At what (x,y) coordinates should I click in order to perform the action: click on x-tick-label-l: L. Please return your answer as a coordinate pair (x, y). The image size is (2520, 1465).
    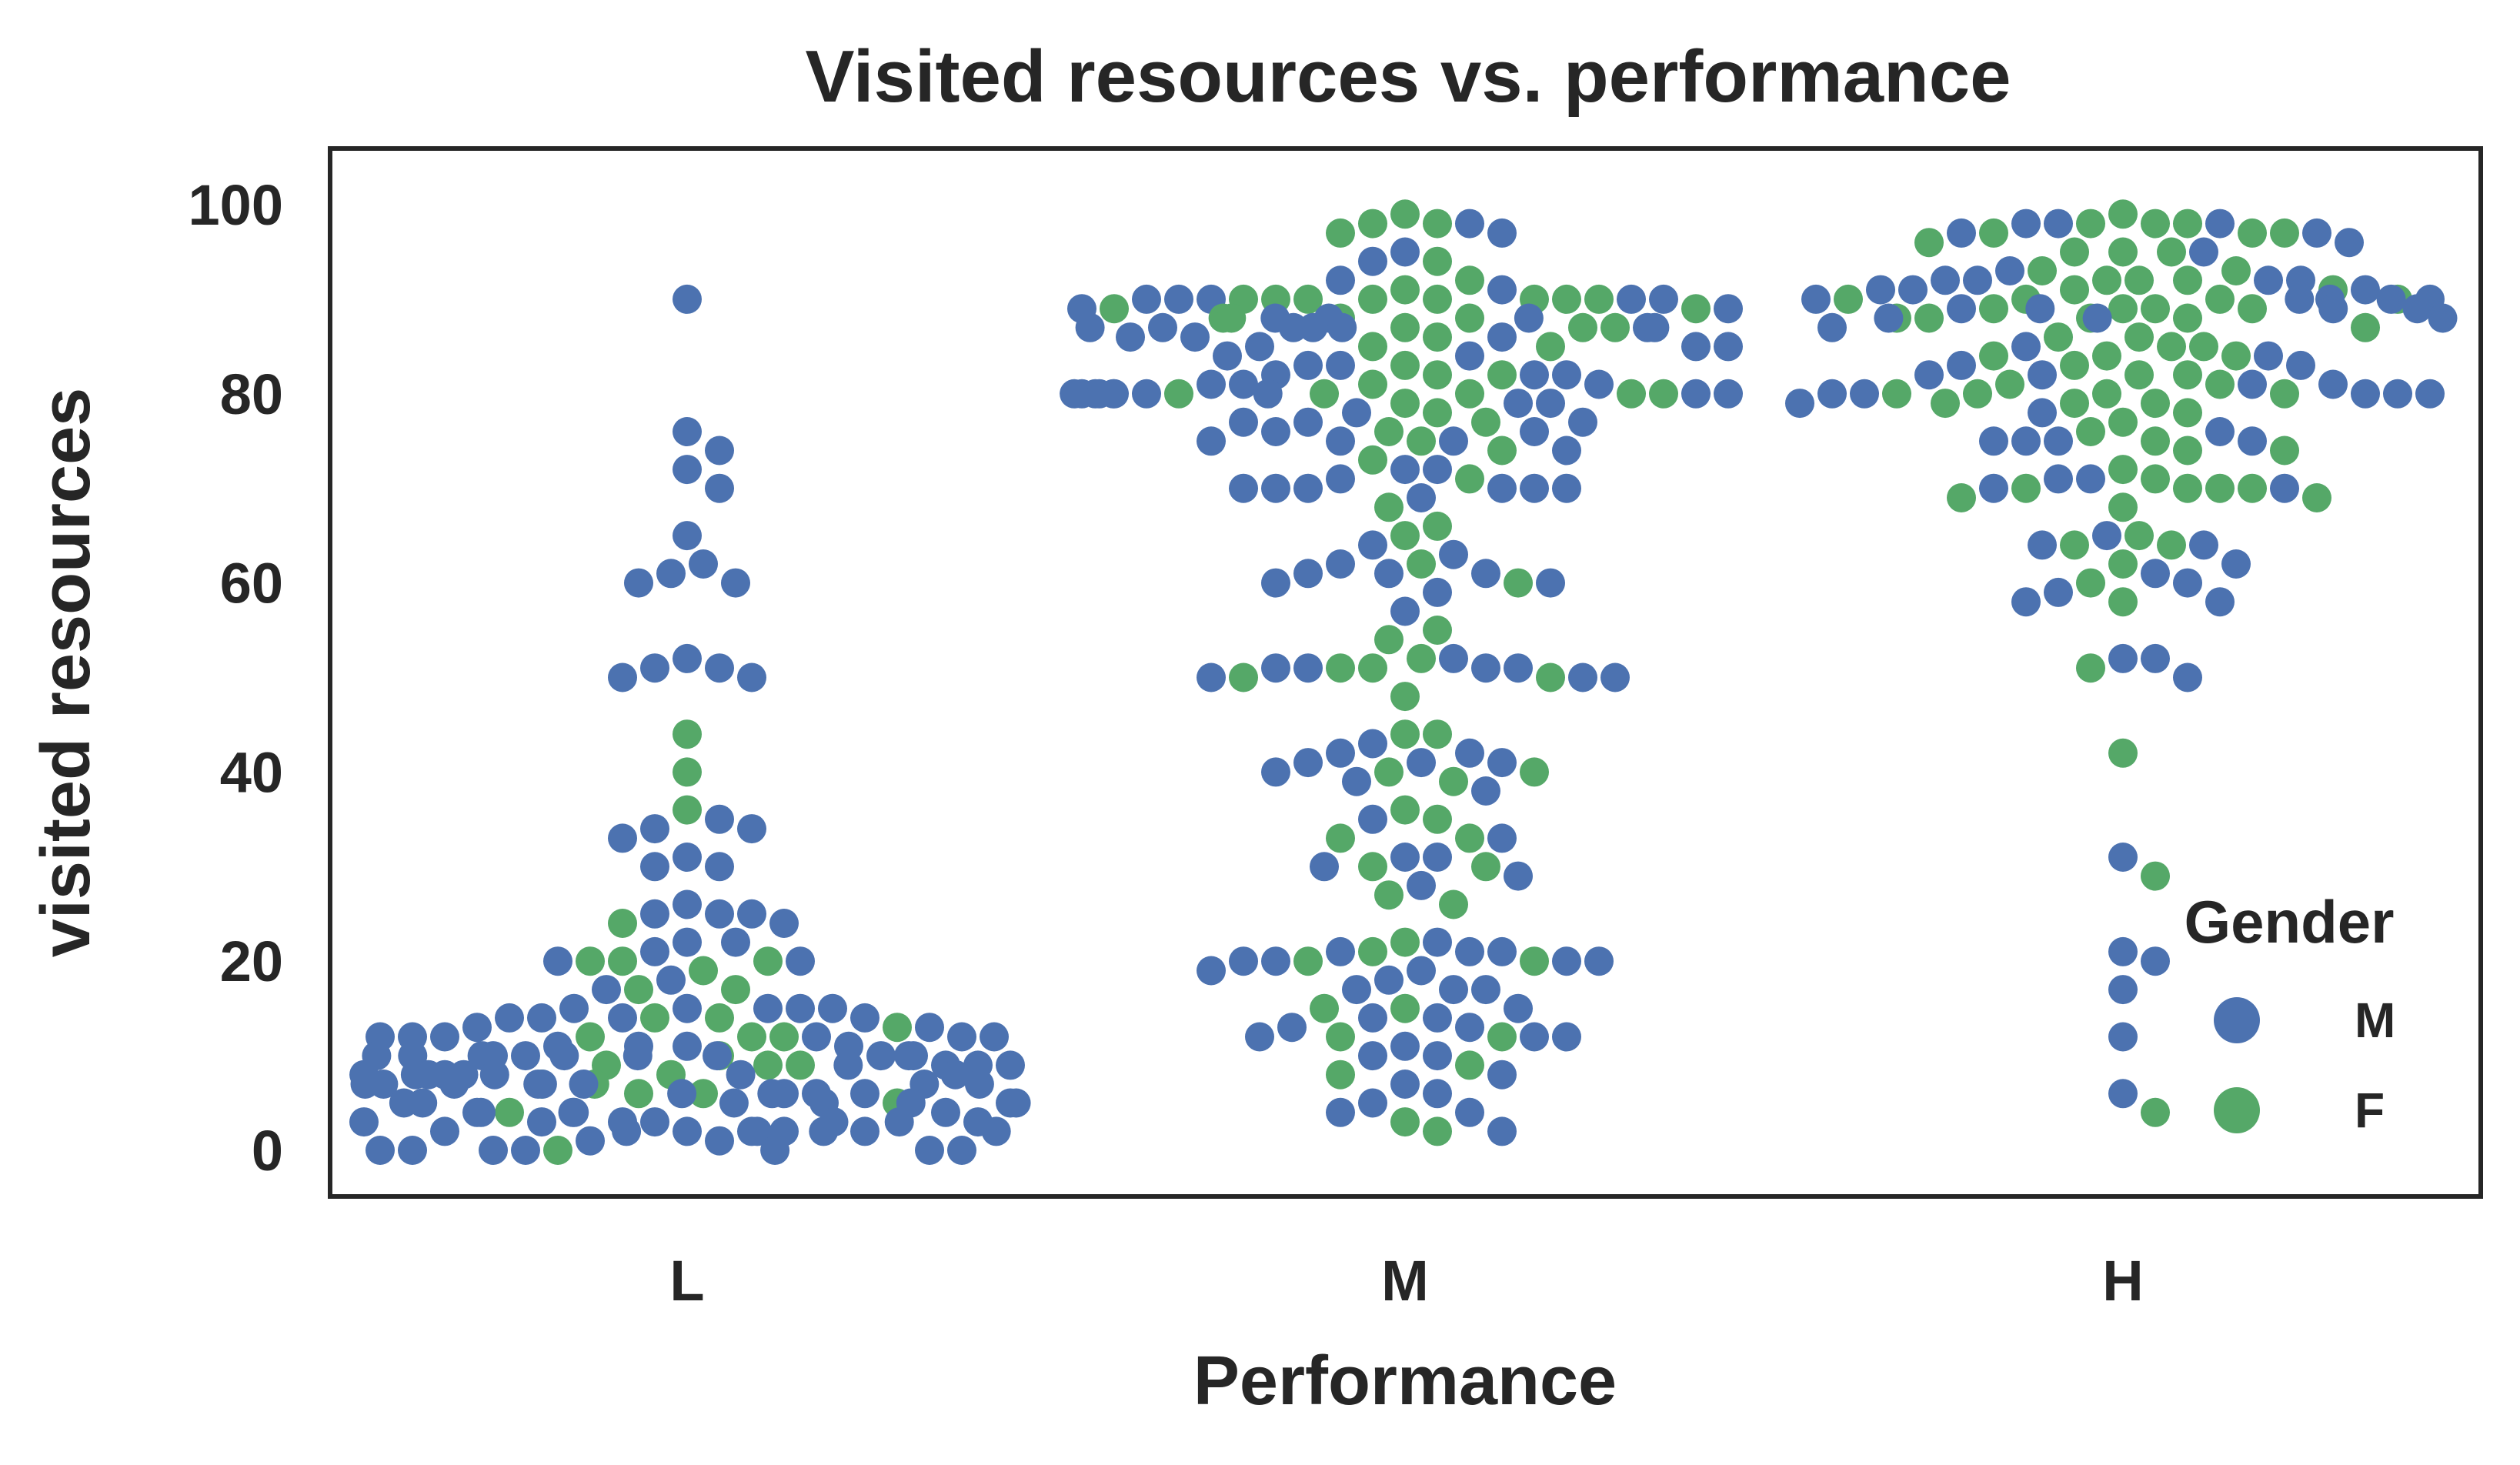
    Looking at the image, I should click on (686, 1281).